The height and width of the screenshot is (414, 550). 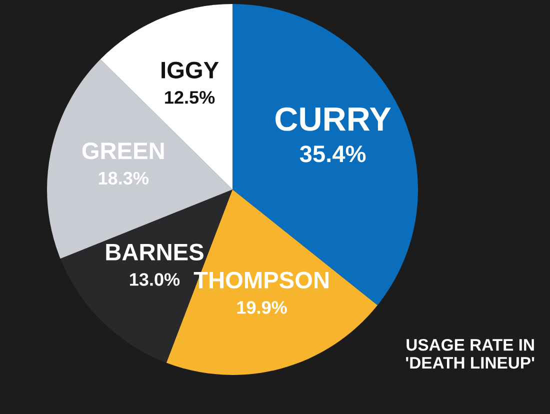 What do you see at coordinates (333, 119) in the screenshot?
I see `slice-label: CURRY` at bounding box center [333, 119].